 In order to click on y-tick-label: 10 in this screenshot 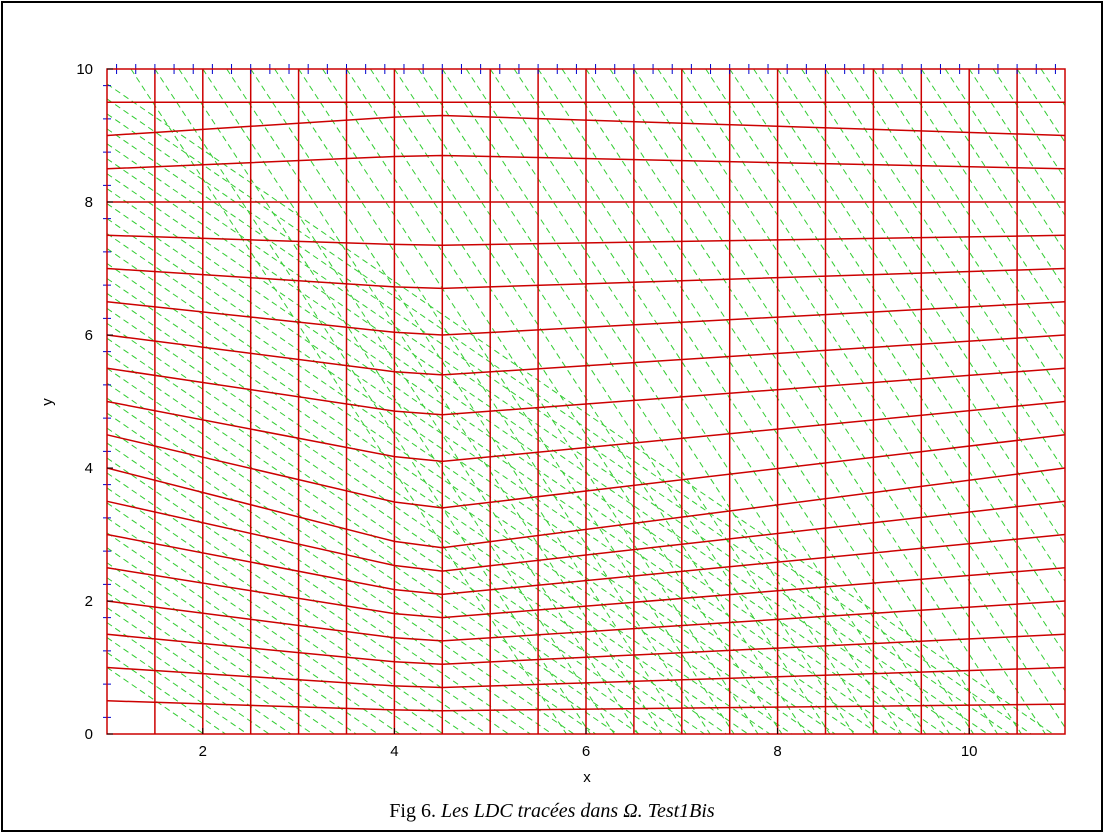, I will do `click(84, 69)`.